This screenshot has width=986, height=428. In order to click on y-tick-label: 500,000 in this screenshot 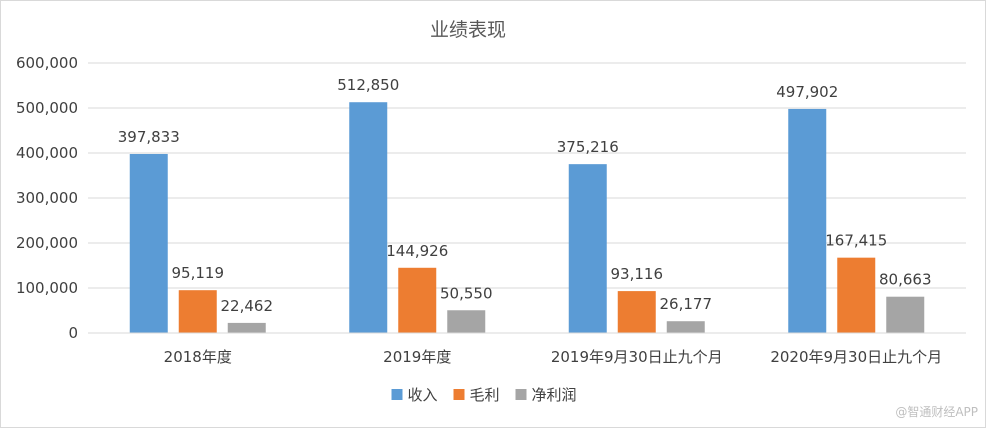, I will do `click(47, 108)`.